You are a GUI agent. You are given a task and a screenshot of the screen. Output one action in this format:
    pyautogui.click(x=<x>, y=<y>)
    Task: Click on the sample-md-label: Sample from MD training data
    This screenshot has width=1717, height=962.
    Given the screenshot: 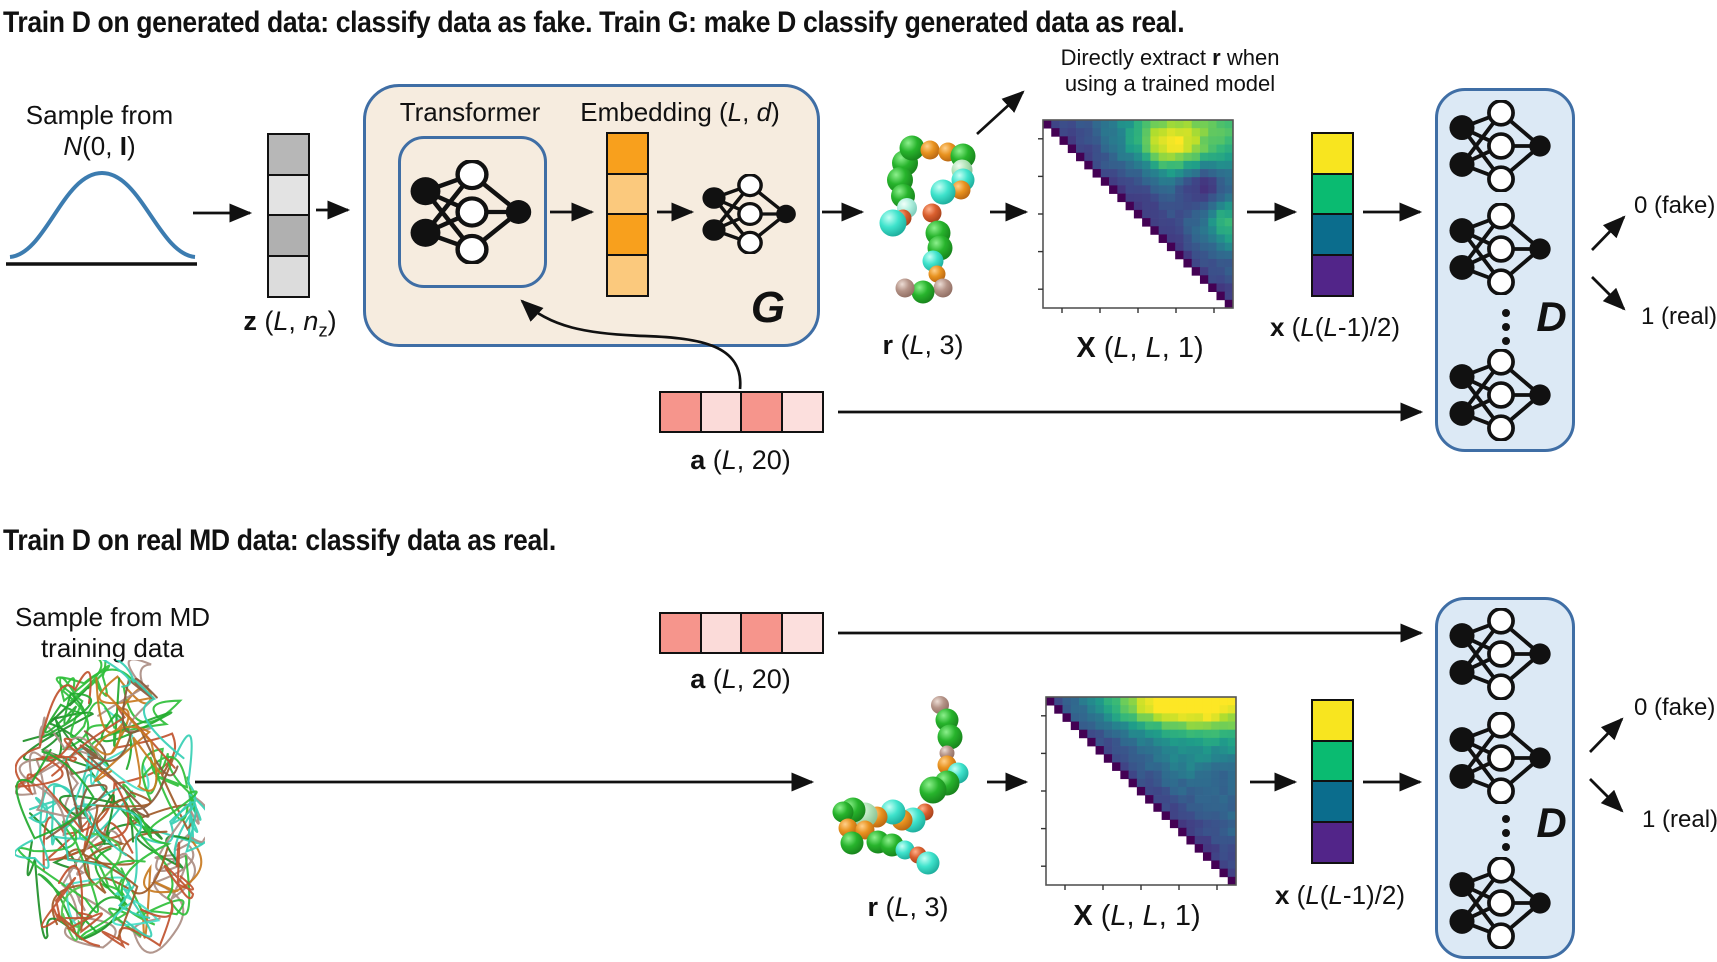 What is the action you would take?
    pyautogui.click(x=112, y=632)
    